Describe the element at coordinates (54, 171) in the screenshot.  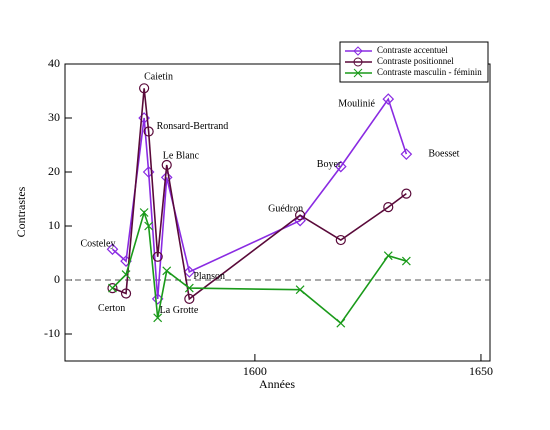
I see `y-tick-label: 20` at that location.